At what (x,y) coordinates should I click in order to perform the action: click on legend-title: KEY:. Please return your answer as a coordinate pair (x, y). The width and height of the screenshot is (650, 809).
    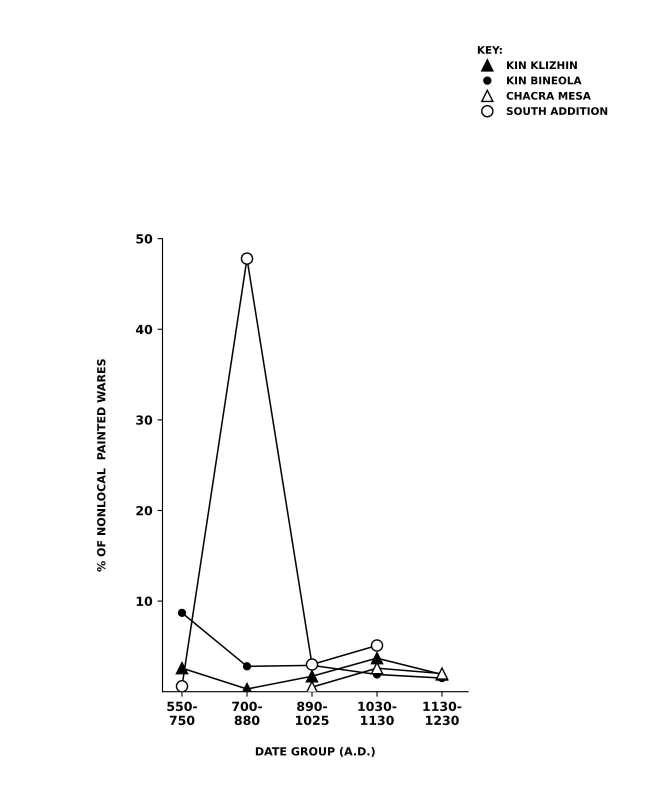
    Looking at the image, I should click on (490, 50).